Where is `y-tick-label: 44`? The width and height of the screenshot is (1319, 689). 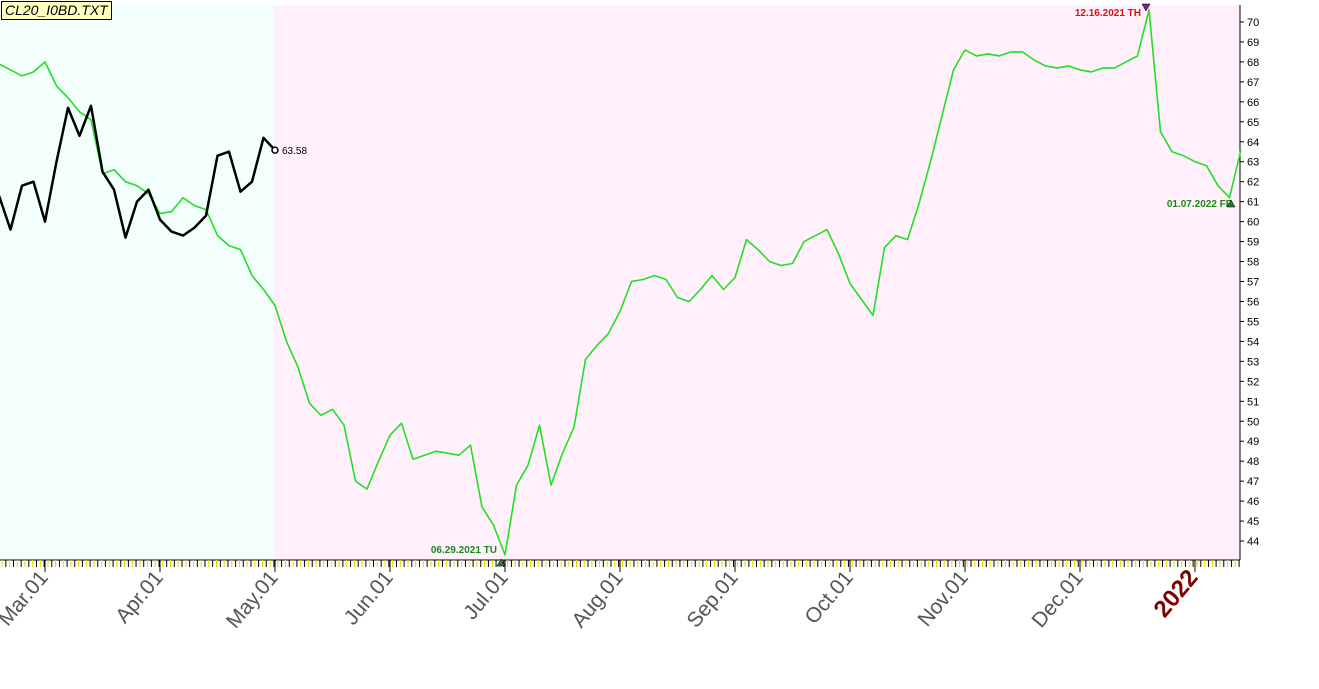
y-tick-label: 44 is located at coordinates (1253, 542).